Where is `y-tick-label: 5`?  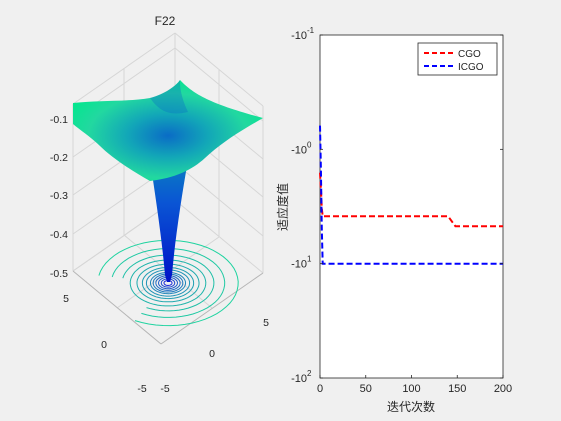 y-tick-label: 5 is located at coordinates (66, 299).